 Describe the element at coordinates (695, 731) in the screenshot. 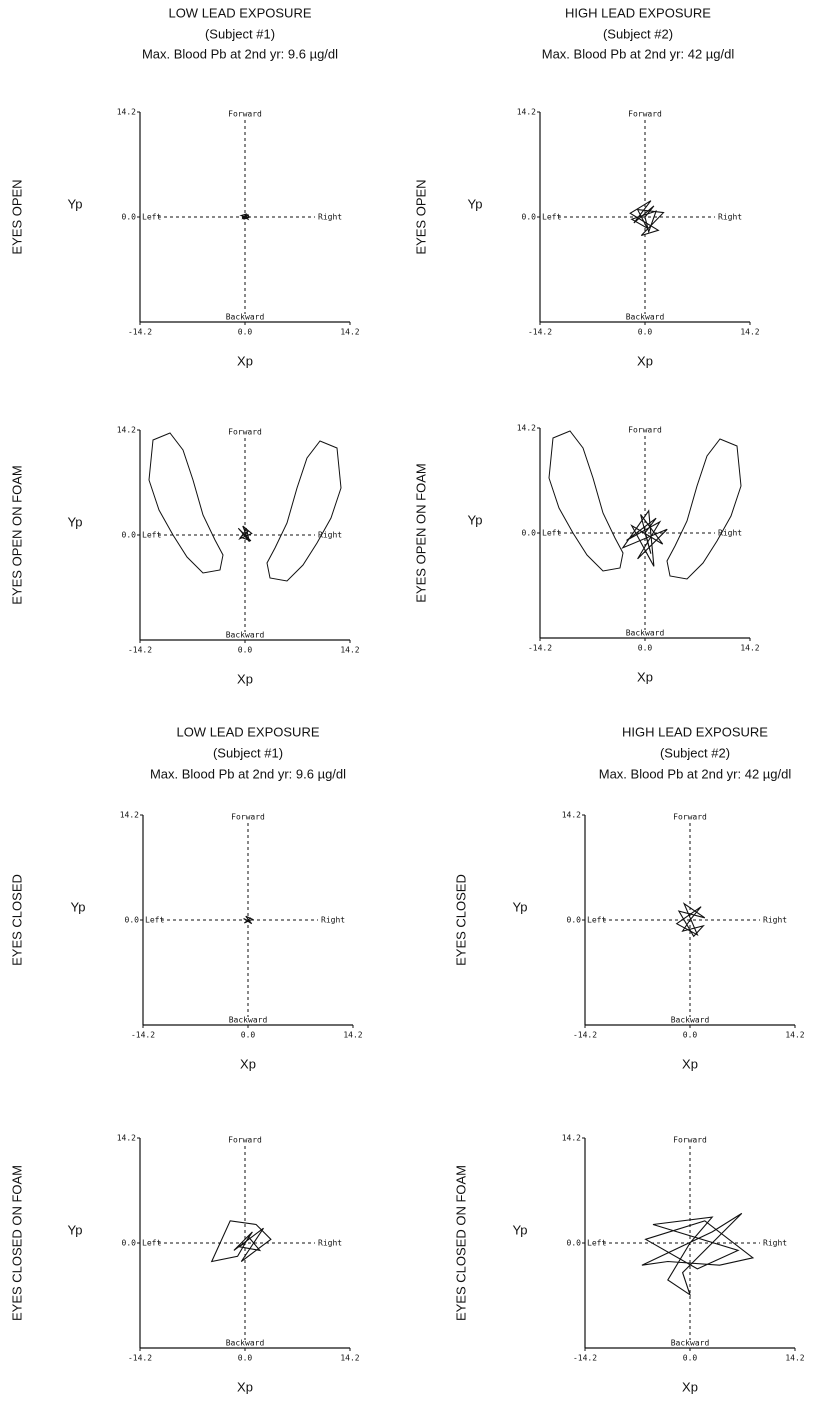

I see `header-title: HIGH LEAD EXPOSURE` at that location.